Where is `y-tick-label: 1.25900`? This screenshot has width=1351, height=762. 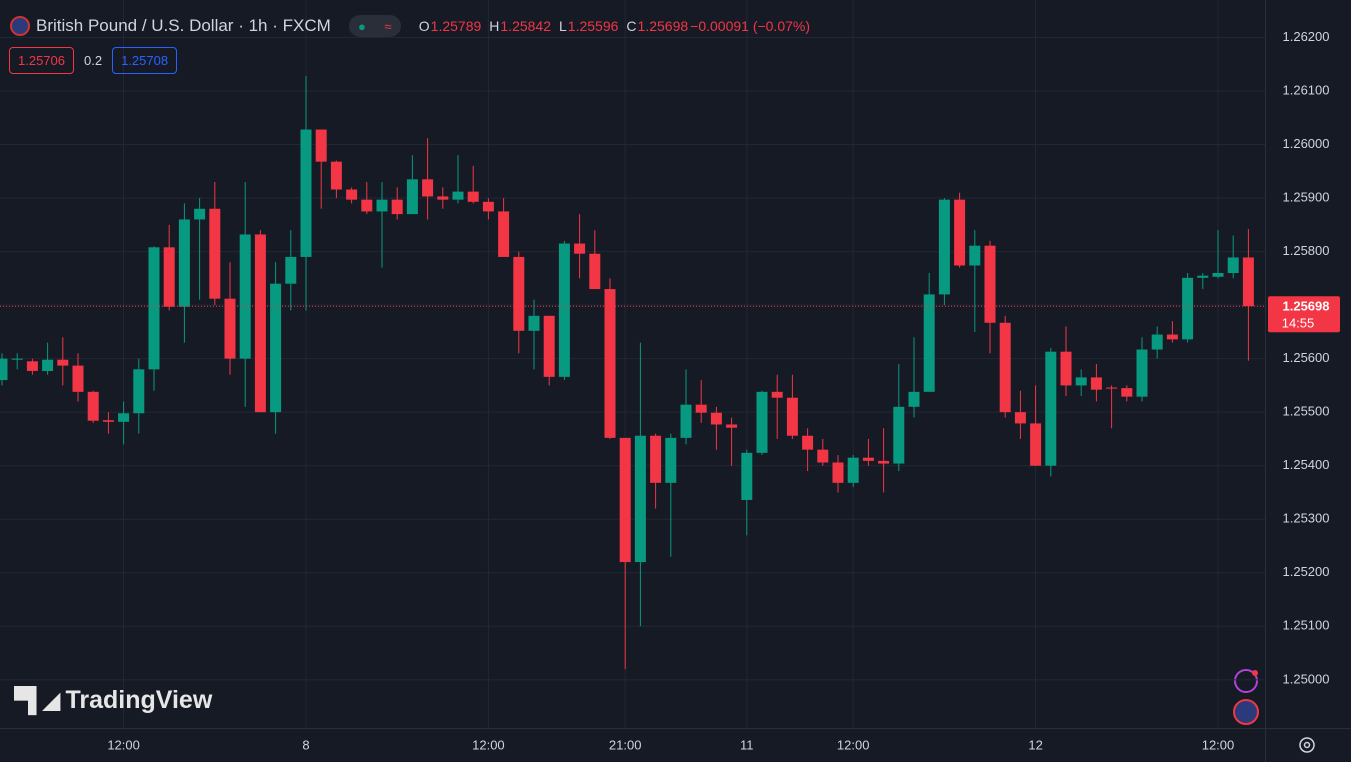
y-tick-label: 1.25900 is located at coordinates (1306, 196).